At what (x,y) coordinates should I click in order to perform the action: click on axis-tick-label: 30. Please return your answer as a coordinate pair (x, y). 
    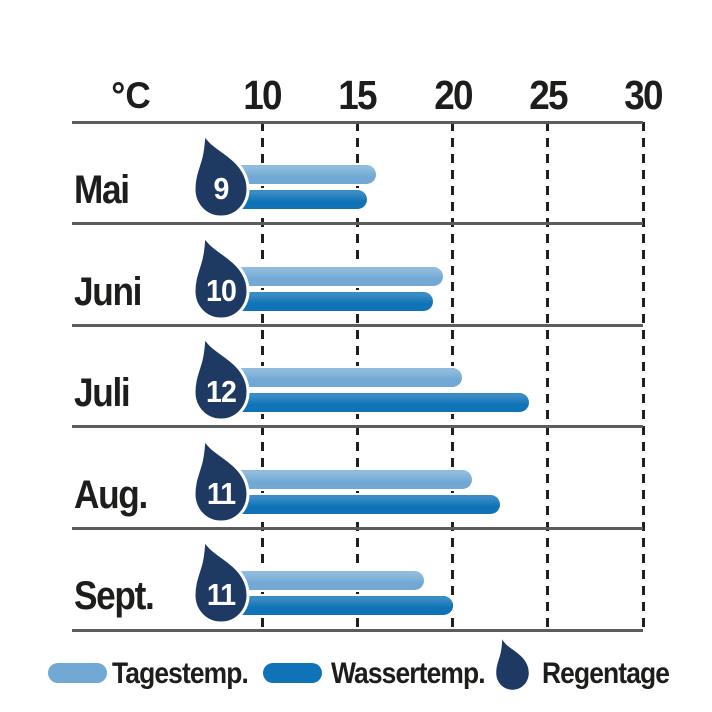
    Looking at the image, I should click on (643, 95).